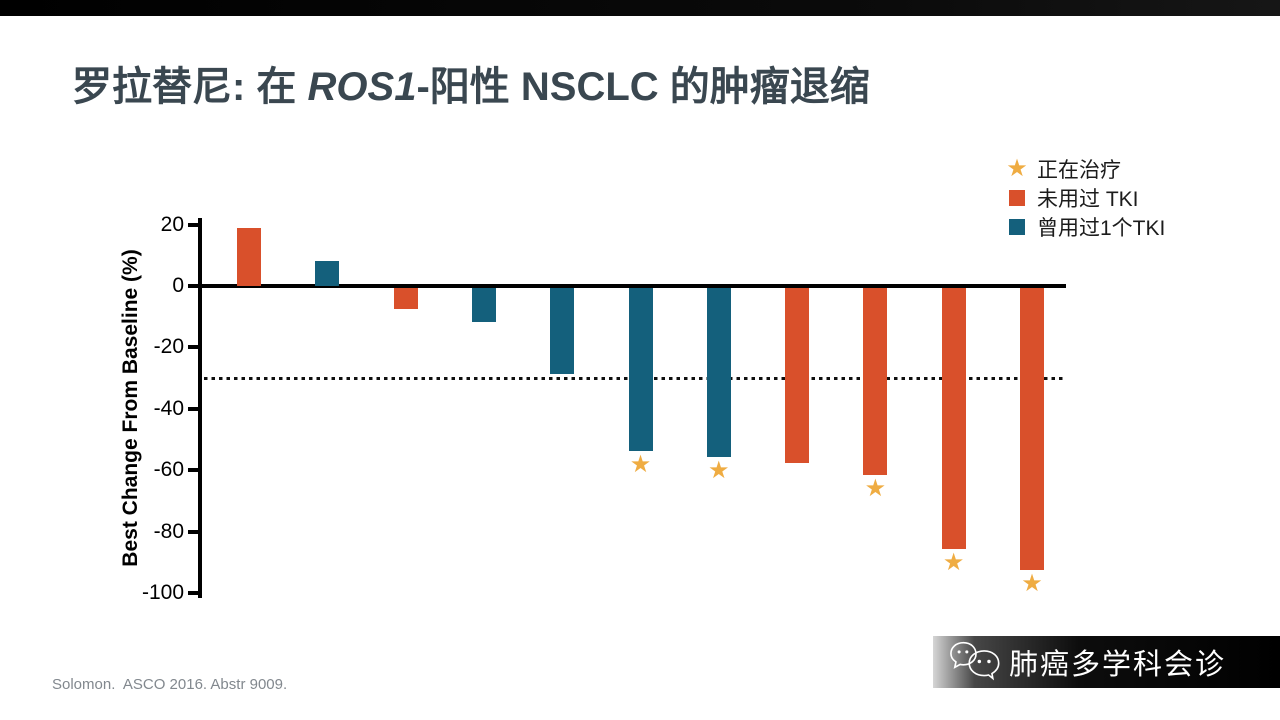 The height and width of the screenshot is (720, 1280). What do you see at coordinates (190, 87) in the screenshot?
I see `title-prefix: 罗拉替尼: 在` at bounding box center [190, 87].